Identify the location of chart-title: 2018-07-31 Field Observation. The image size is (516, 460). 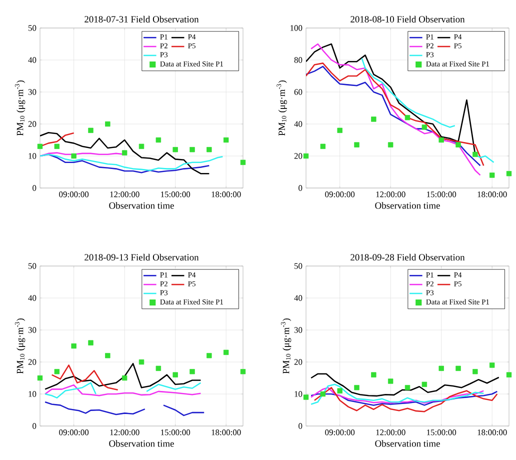
(141, 19).